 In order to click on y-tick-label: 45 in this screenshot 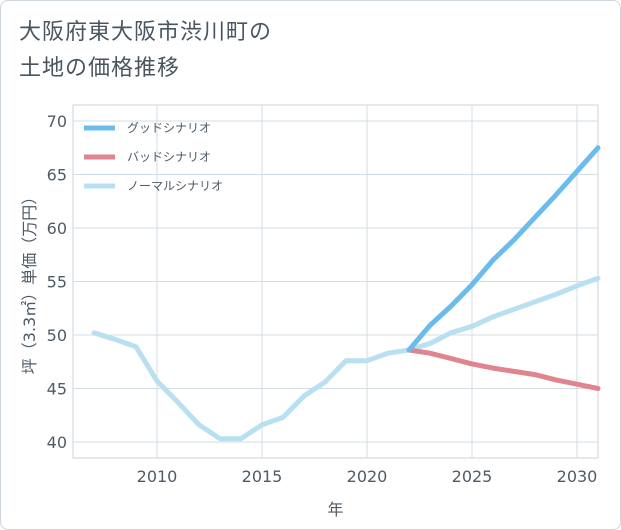, I will do `click(57, 388)`.